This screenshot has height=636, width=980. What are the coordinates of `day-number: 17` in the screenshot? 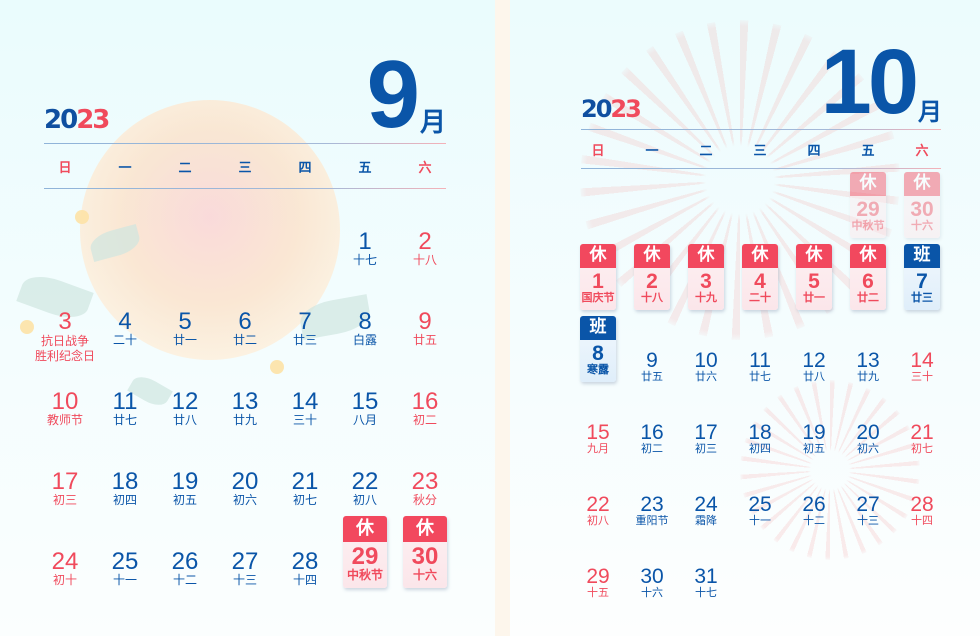 It's located at (706, 432).